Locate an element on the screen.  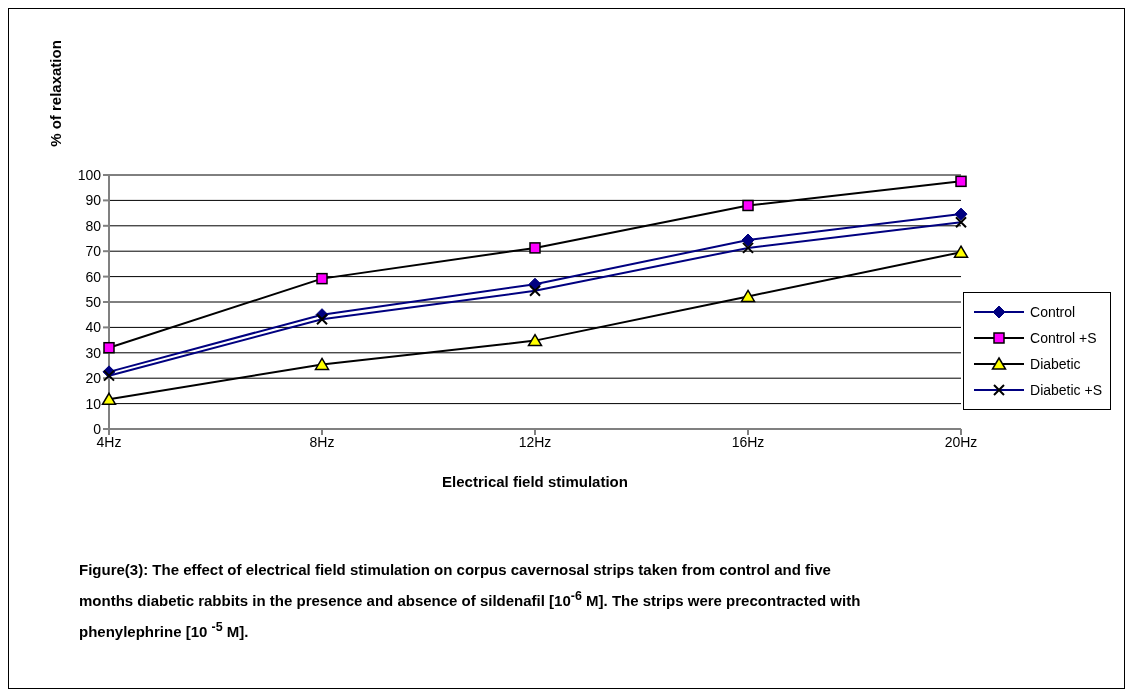
text: Figure(3): The effect of electrical field stimulation on corpus cavernosal strips taken from control and five months diabetic rabbits in the presence and absence of sildenafil [10$^{-6}$ M]. The strips were precontracted with phenylephrine [10 $^{-5}$ M]. is located at coordinates (470, 600).